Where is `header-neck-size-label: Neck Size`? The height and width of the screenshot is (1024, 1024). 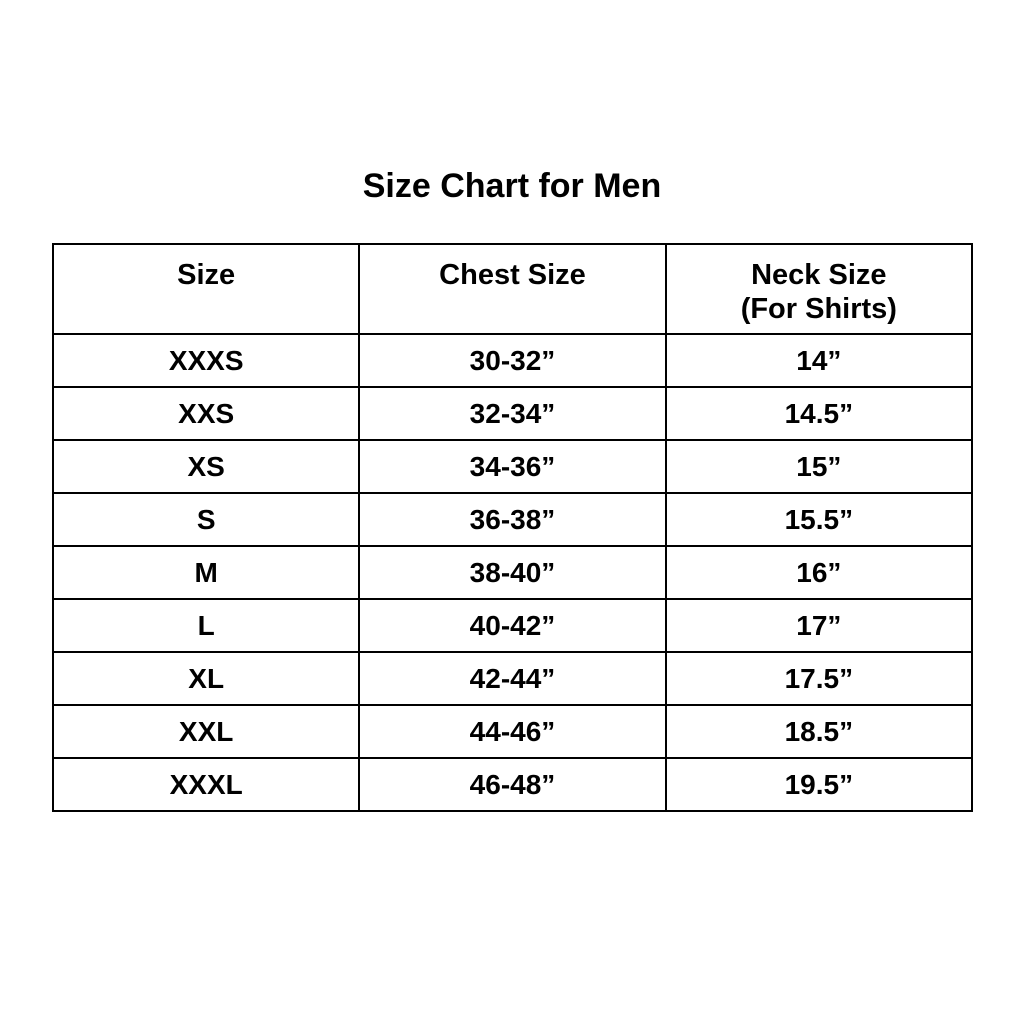 header-neck-size-label: Neck Size is located at coordinates (819, 275).